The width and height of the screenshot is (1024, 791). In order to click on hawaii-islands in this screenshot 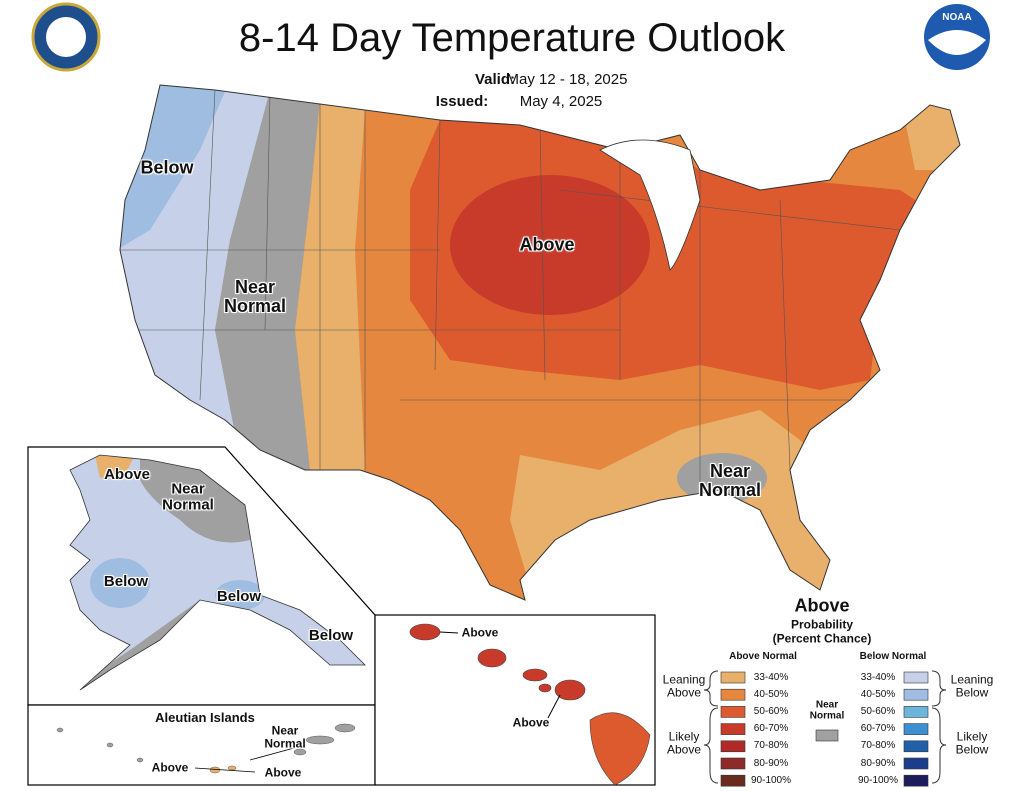, I will do `click(530, 704)`.